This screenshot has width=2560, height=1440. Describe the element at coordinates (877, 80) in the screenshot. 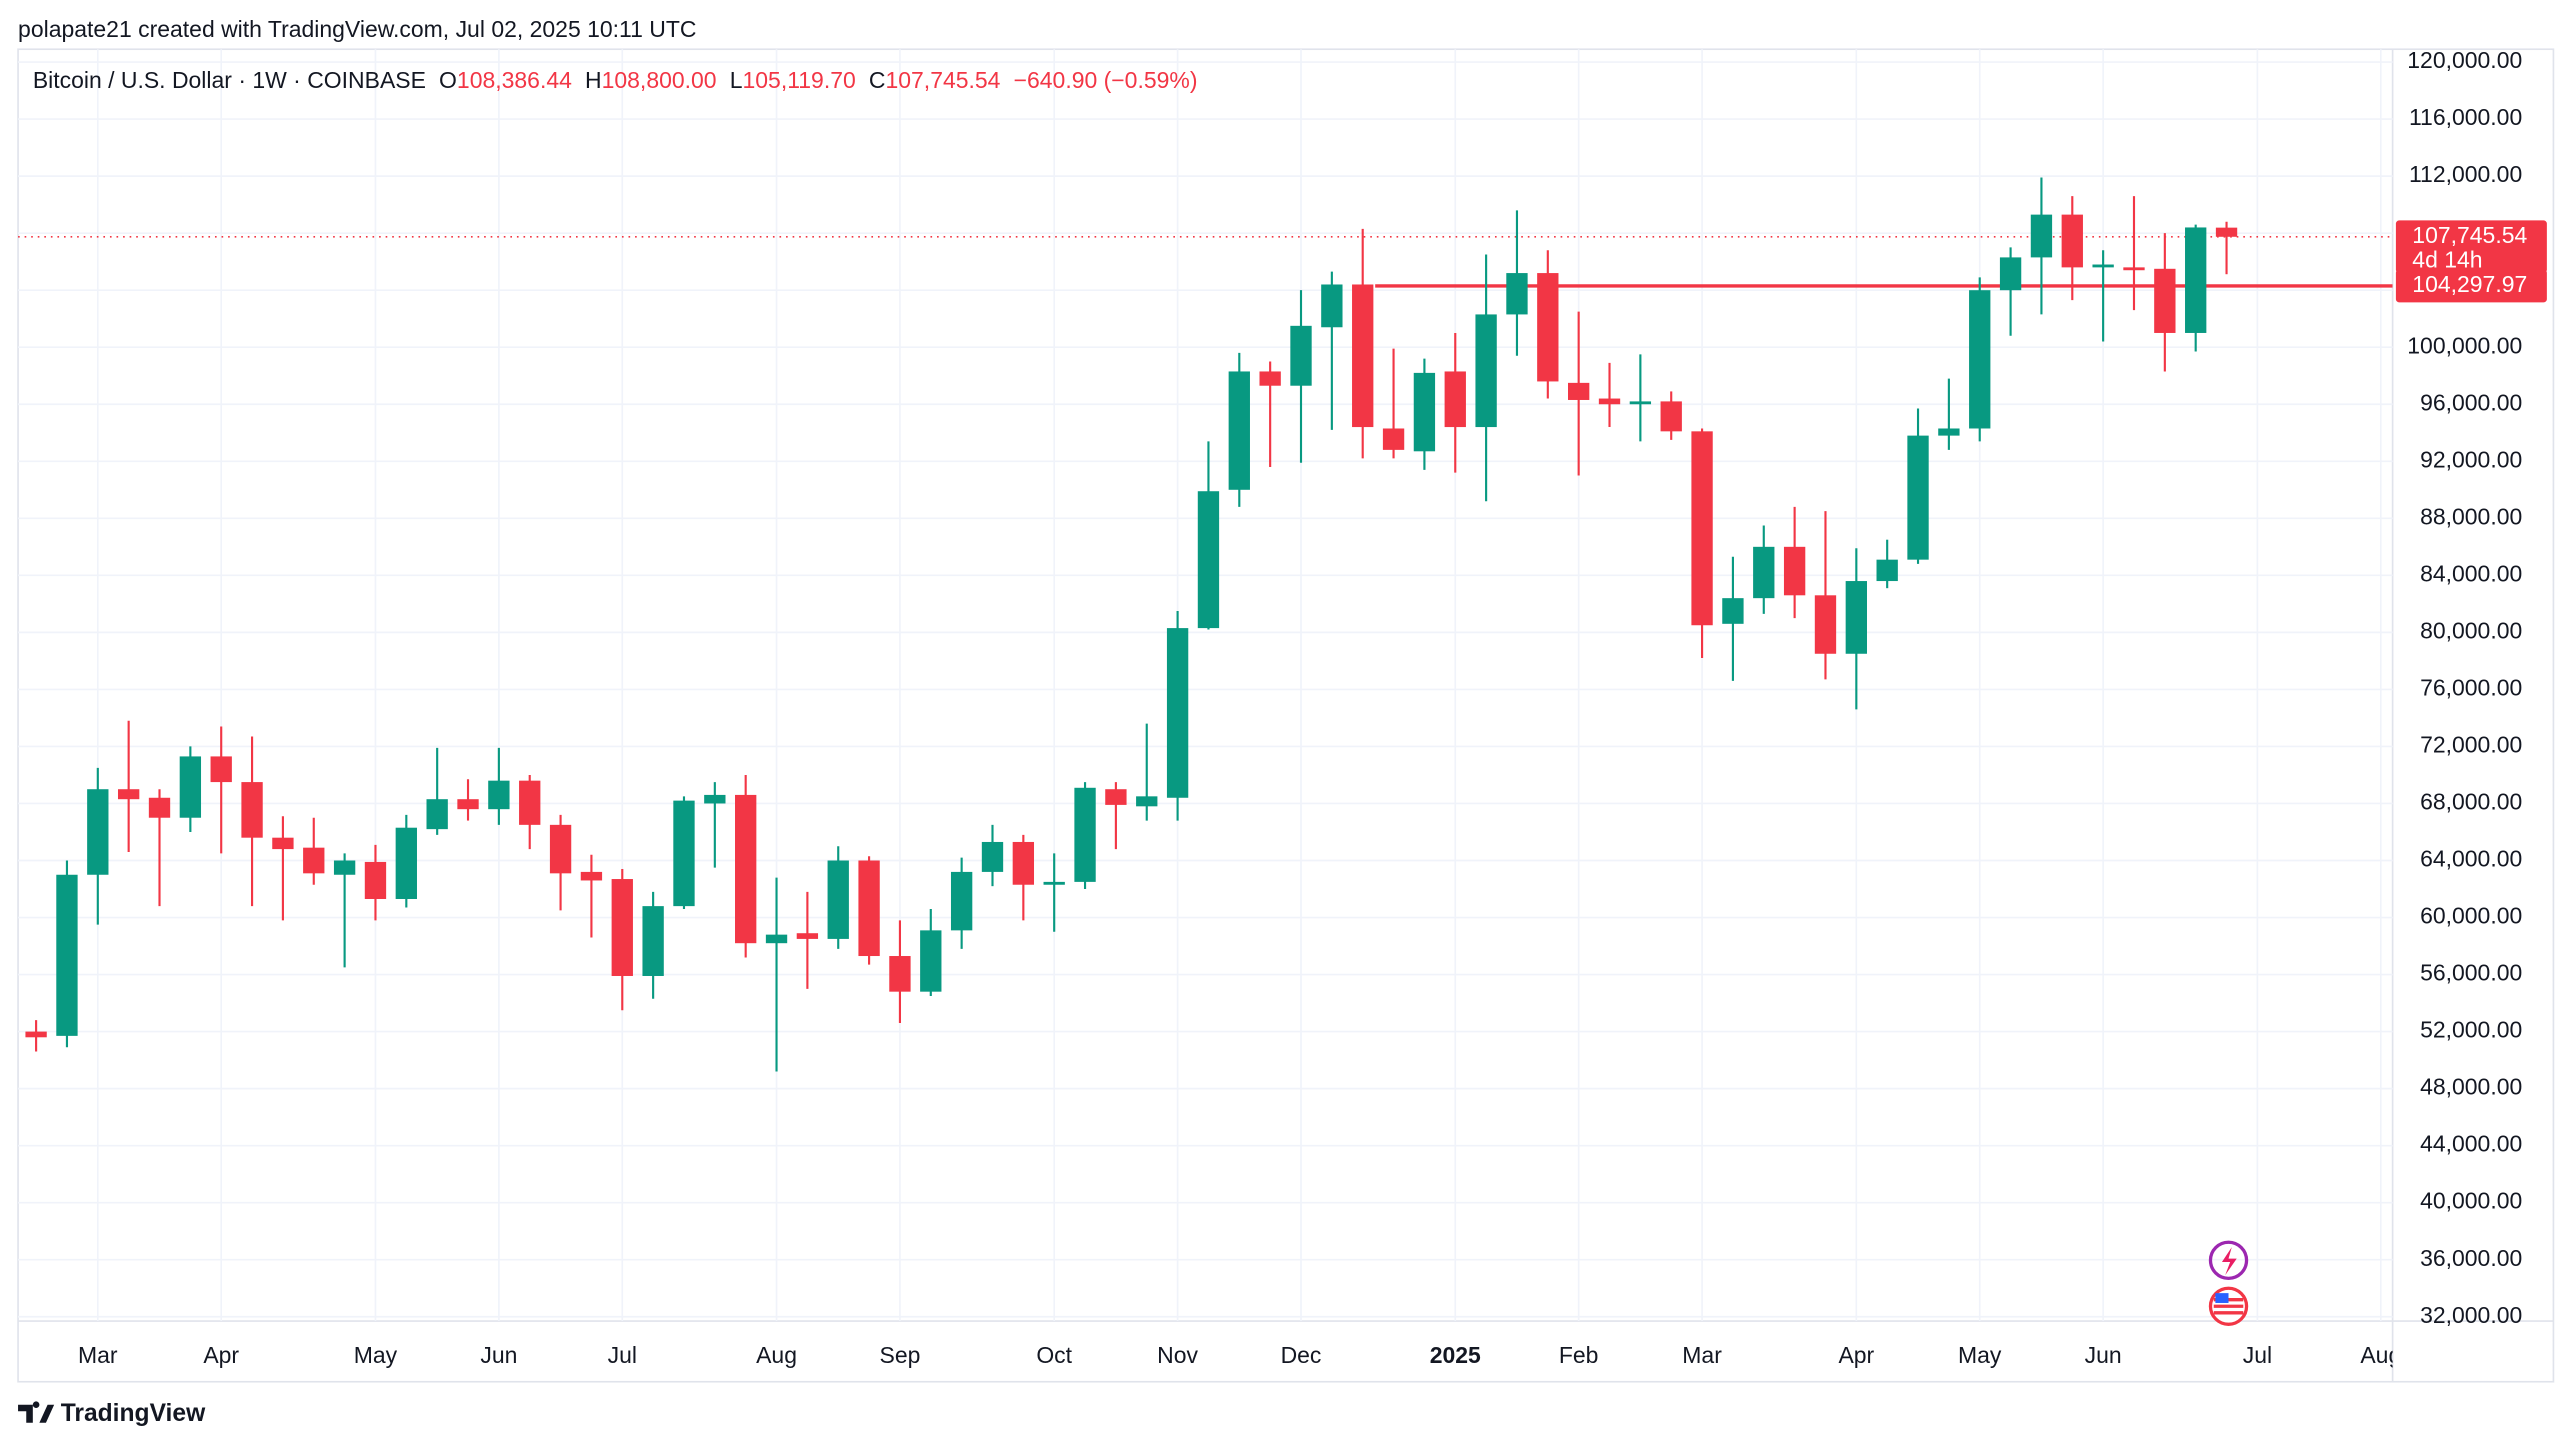

I see `ohlc-label: C` at that location.